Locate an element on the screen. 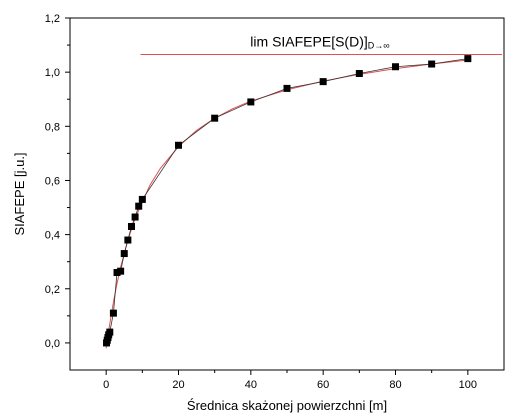  y-tick-label: 0,0 is located at coordinates (52, 344).